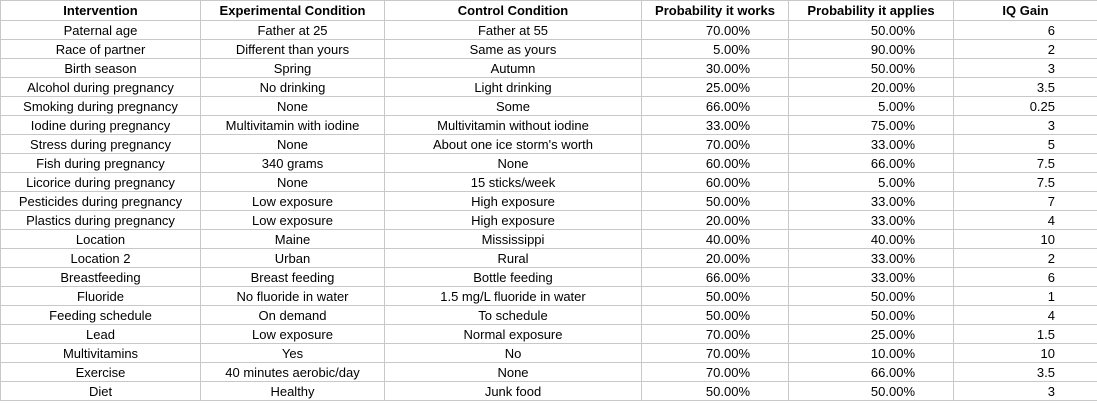 Image resolution: width=1097 pixels, height=404 pixels. Describe the element at coordinates (292, 125) in the screenshot. I see `experimental-condition-cell: Multivitamin with iodine` at that location.